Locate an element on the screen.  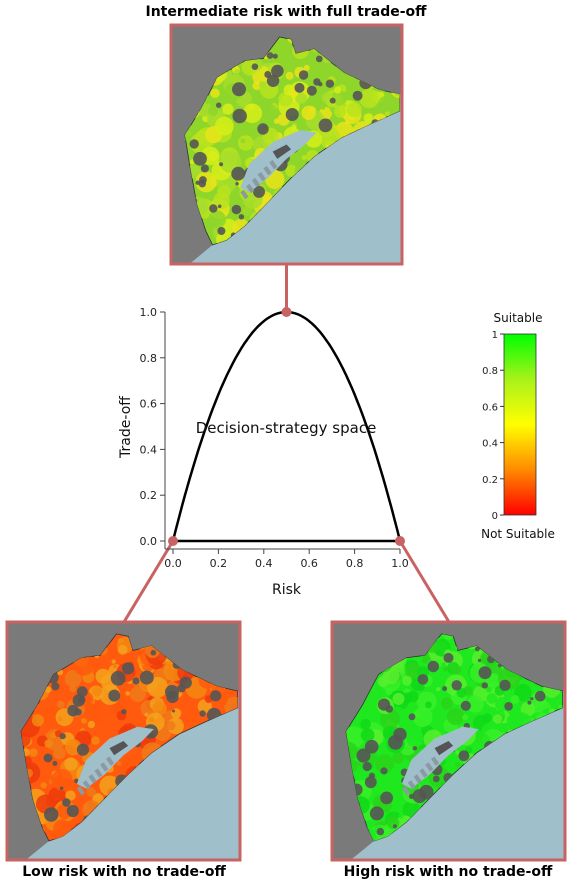
legend-tick-label: 0.8 is located at coordinates (490, 371).